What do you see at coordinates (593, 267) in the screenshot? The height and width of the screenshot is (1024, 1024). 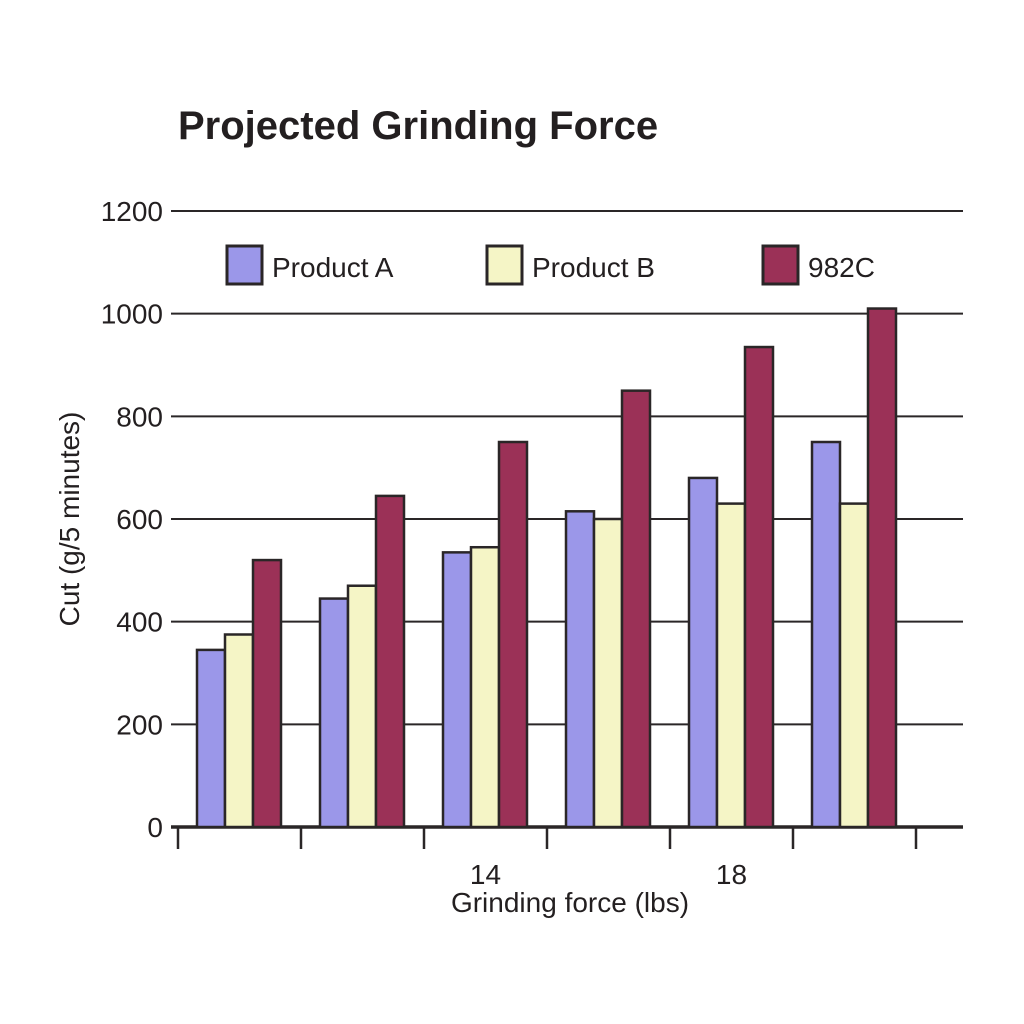 I see `legend-label-product-b: Product B` at bounding box center [593, 267].